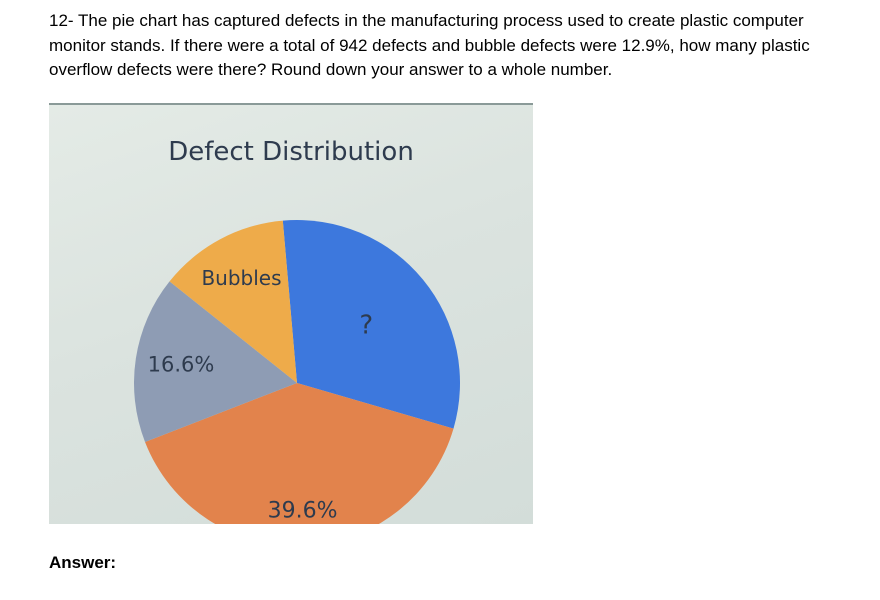 The height and width of the screenshot is (600, 880). I want to click on slice-label-16-6: 16.6%, so click(181, 364).